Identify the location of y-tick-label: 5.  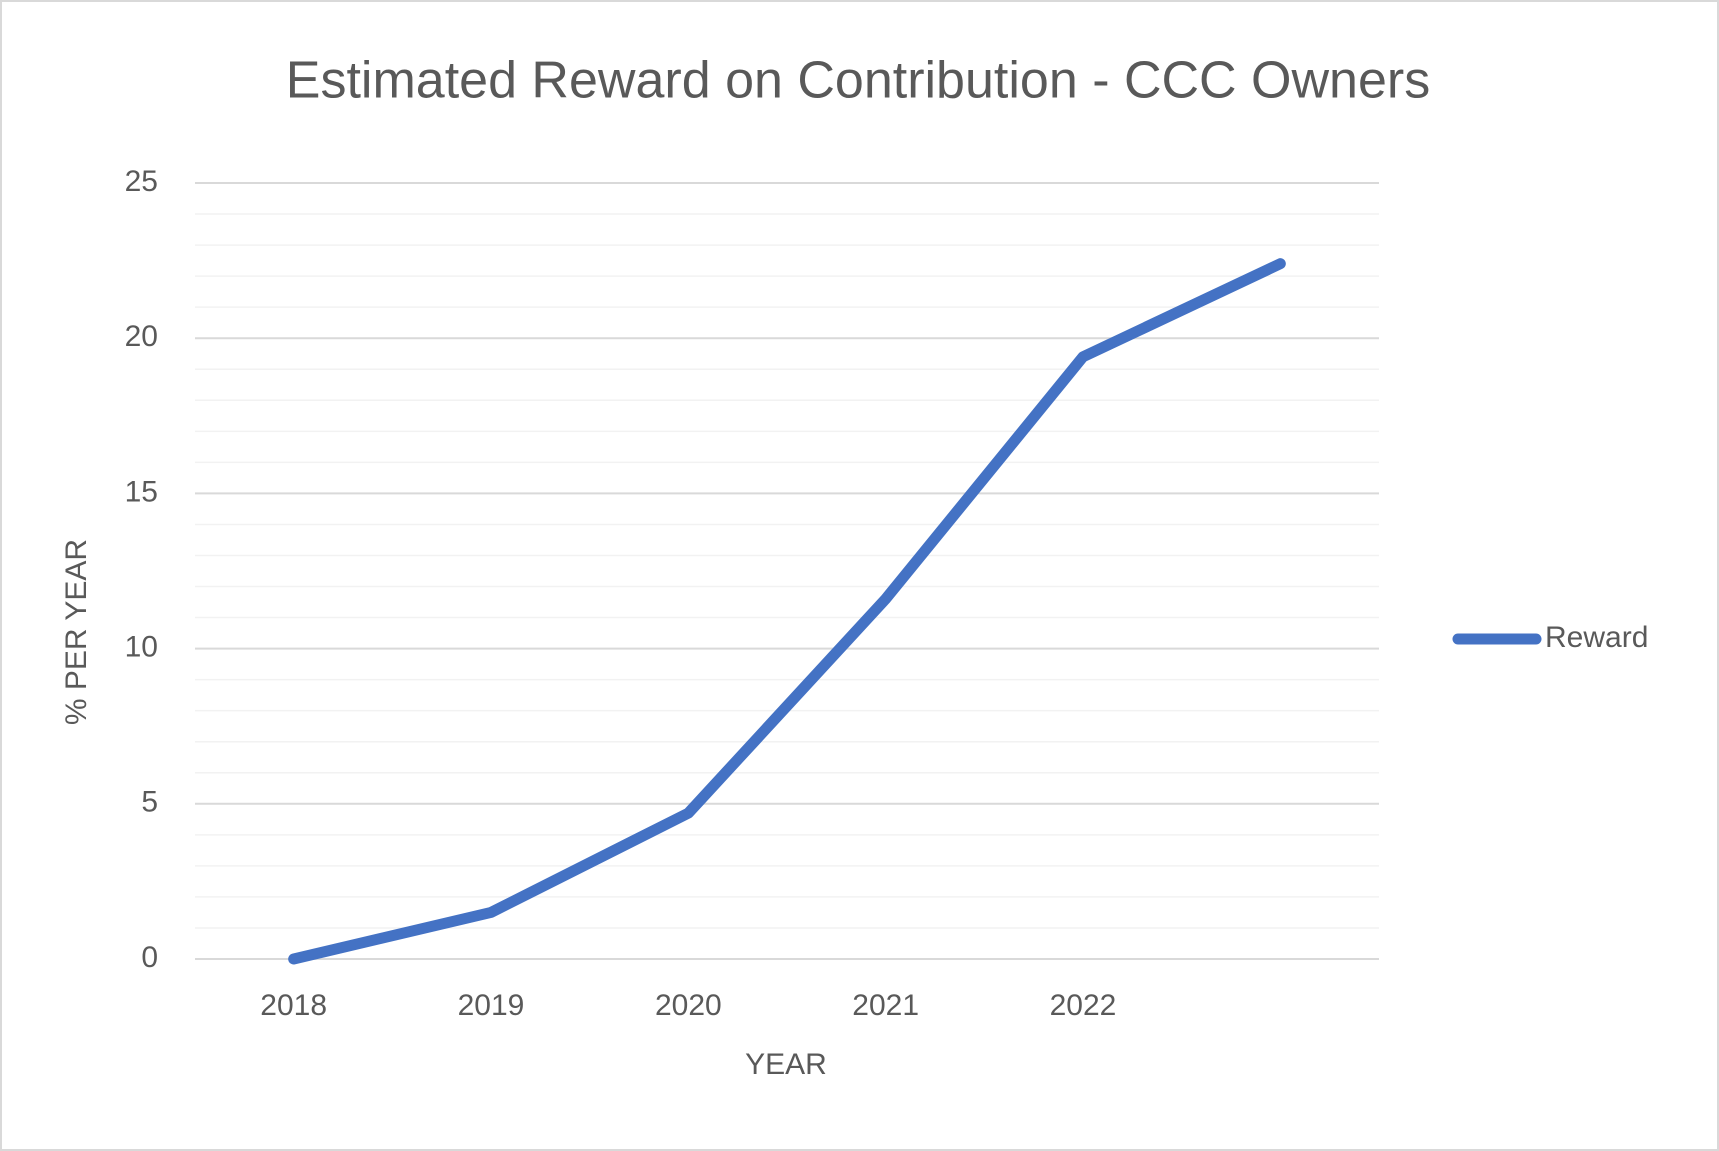
(149, 802).